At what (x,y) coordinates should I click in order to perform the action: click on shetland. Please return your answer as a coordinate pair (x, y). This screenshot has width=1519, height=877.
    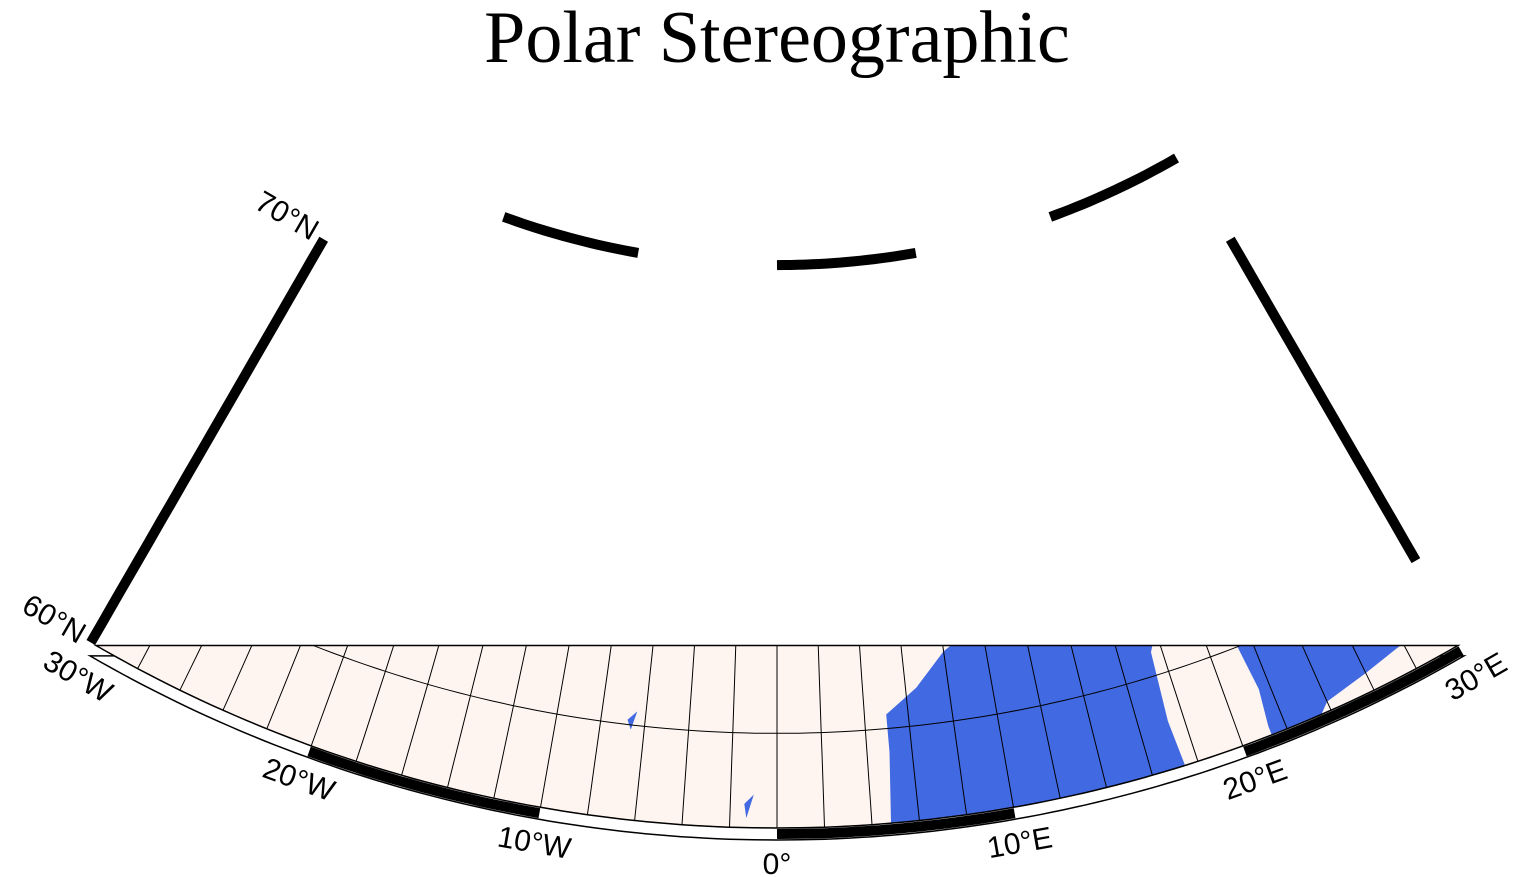
    Looking at the image, I should click on (749, 806).